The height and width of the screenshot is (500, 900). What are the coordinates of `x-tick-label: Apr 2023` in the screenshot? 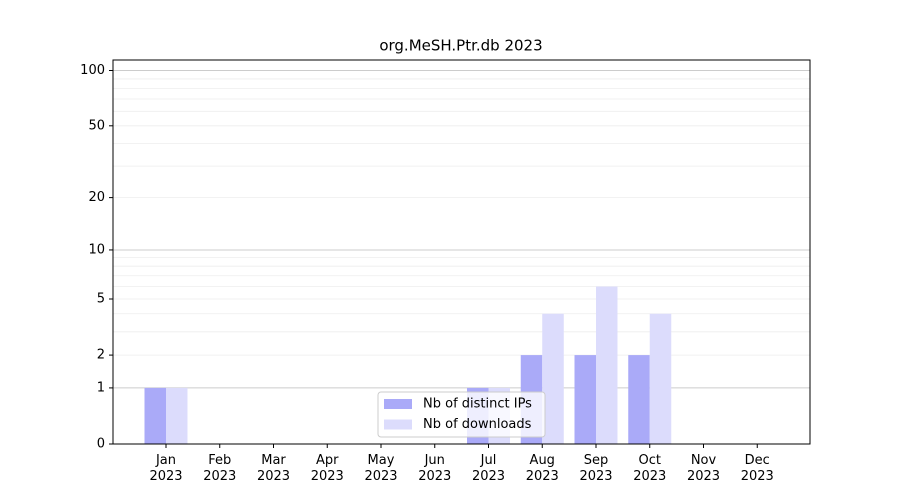 It's located at (327, 468).